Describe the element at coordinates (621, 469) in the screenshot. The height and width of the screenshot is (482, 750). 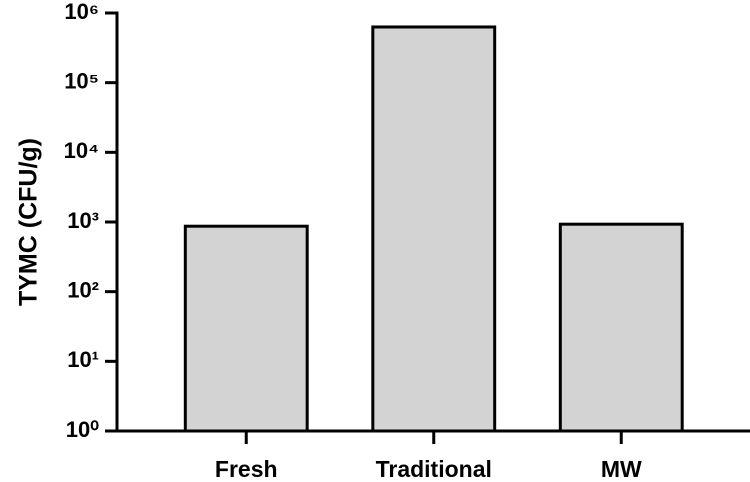
I see `x-tick-label: MW` at that location.